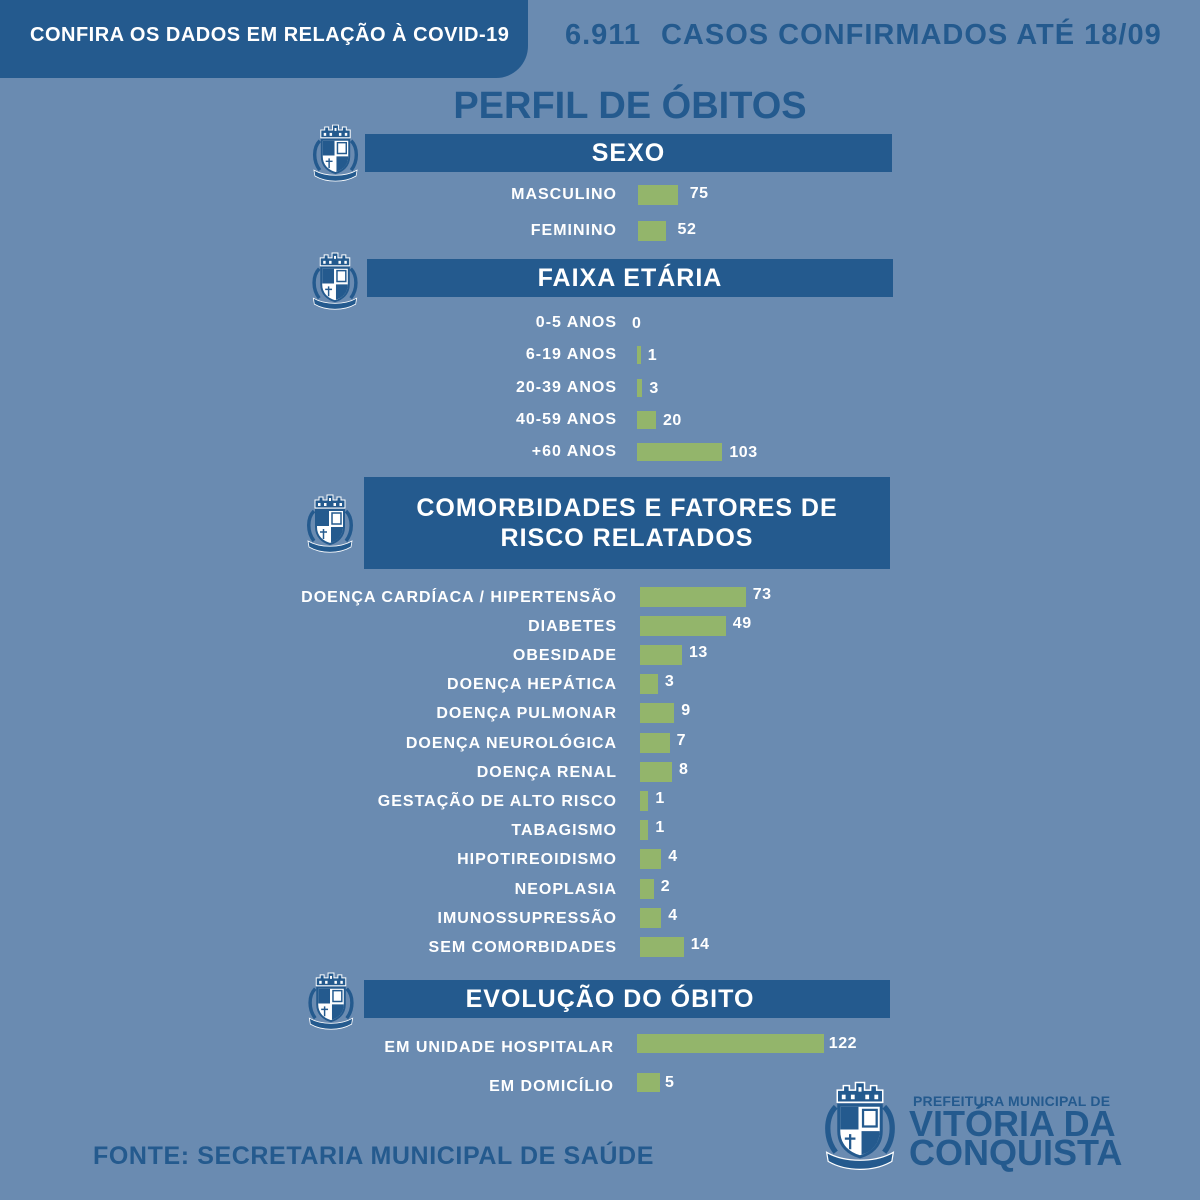  What do you see at coordinates (672, 420) in the screenshot?
I see `bar-value: 20` at bounding box center [672, 420].